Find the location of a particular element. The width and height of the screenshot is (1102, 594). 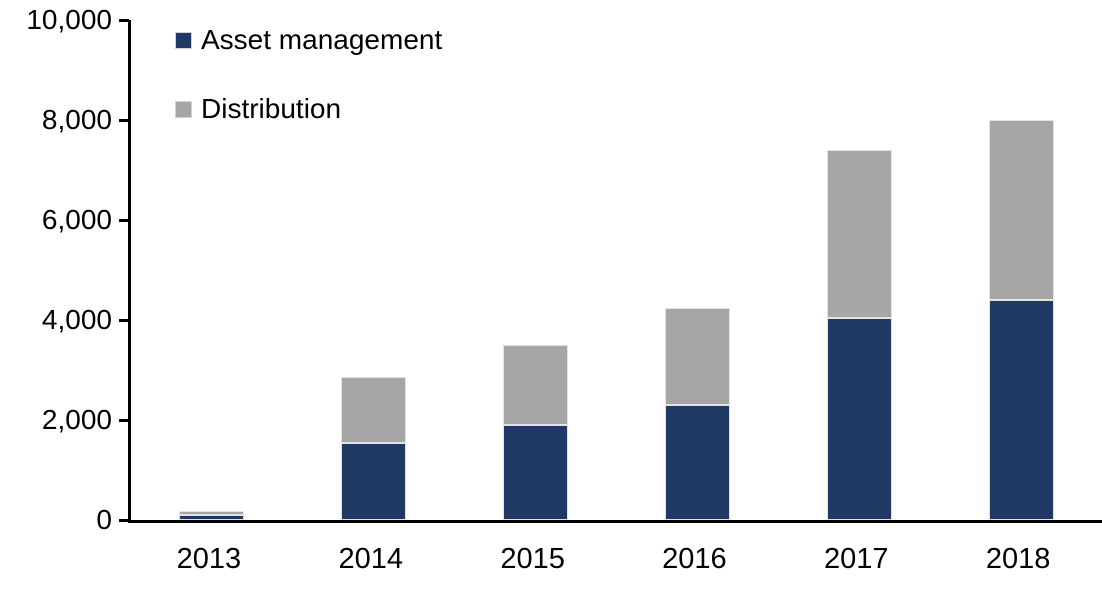

bar-segment-distribution-2013 is located at coordinates (212, 512).